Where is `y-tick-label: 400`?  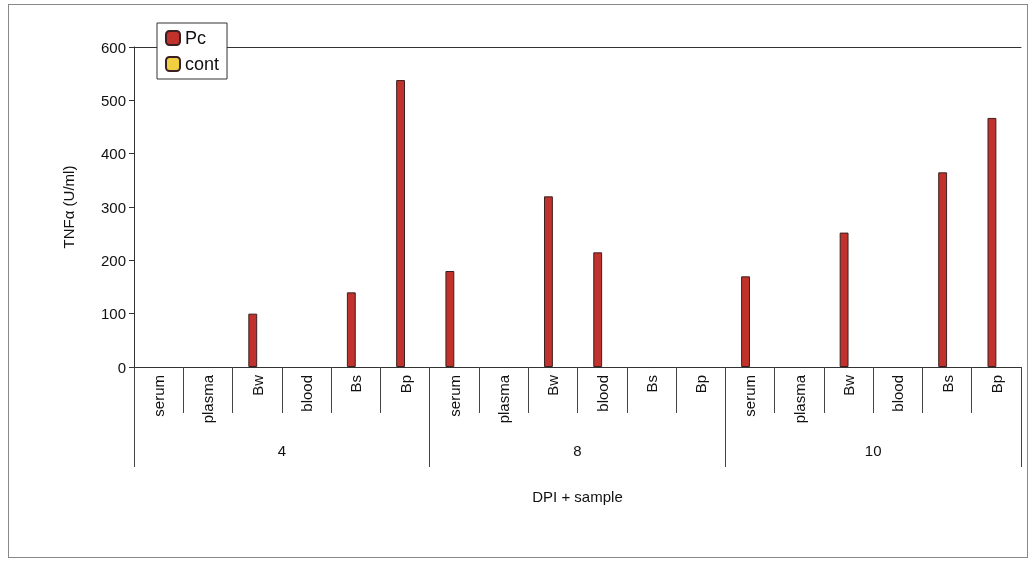
y-tick-label: 400 is located at coordinates (113, 154).